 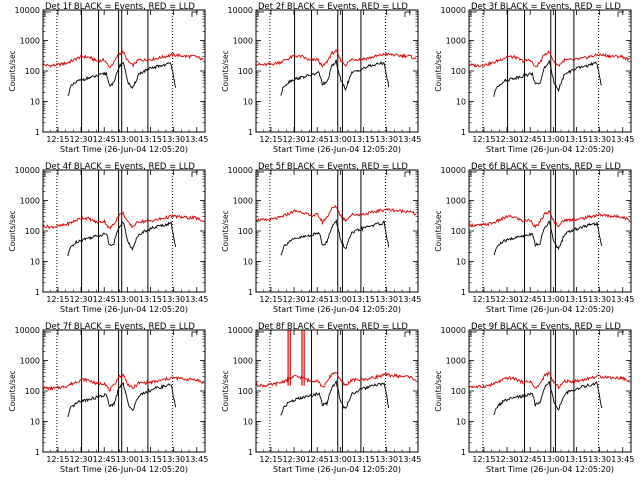 What do you see at coordinates (120, 327) in the screenshot?
I see `panel-title: Det 7f BLACK = Events, RED = LLD` at bounding box center [120, 327].